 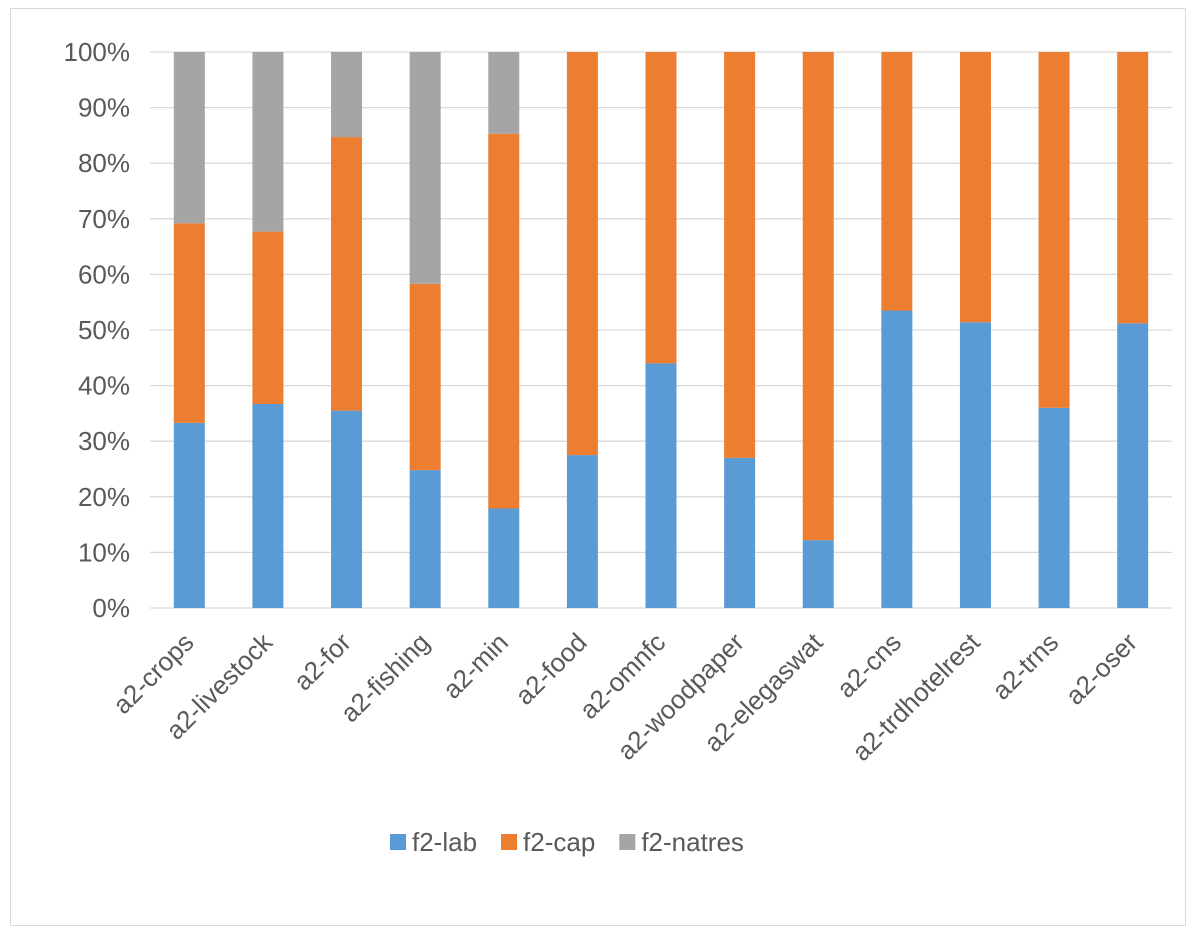 I want to click on legend-item-f2-cap: f2-cap, so click(x=548, y=842).